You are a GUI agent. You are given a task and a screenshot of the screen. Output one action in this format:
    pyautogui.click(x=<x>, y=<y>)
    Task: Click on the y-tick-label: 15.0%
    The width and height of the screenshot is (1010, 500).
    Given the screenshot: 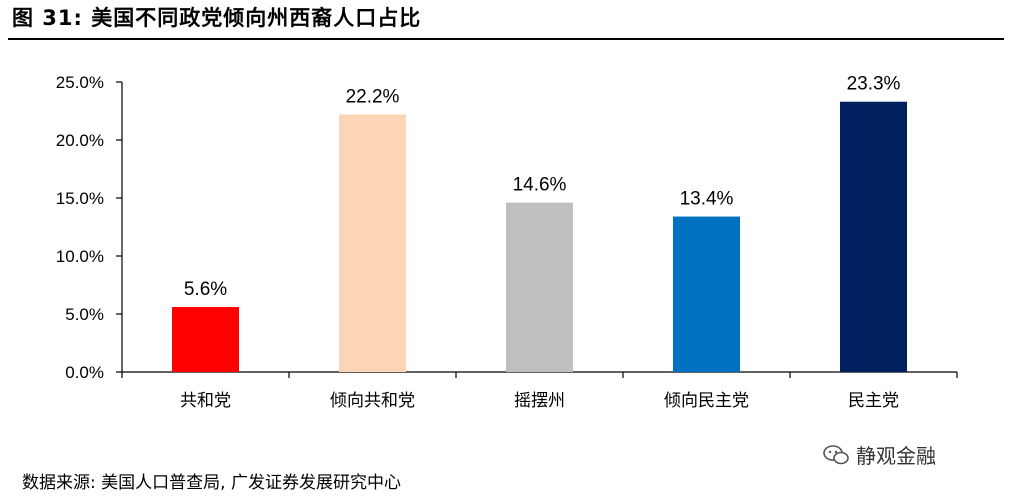 What is the action you would take?
    pyautogui.click(x=80, y=198)
    